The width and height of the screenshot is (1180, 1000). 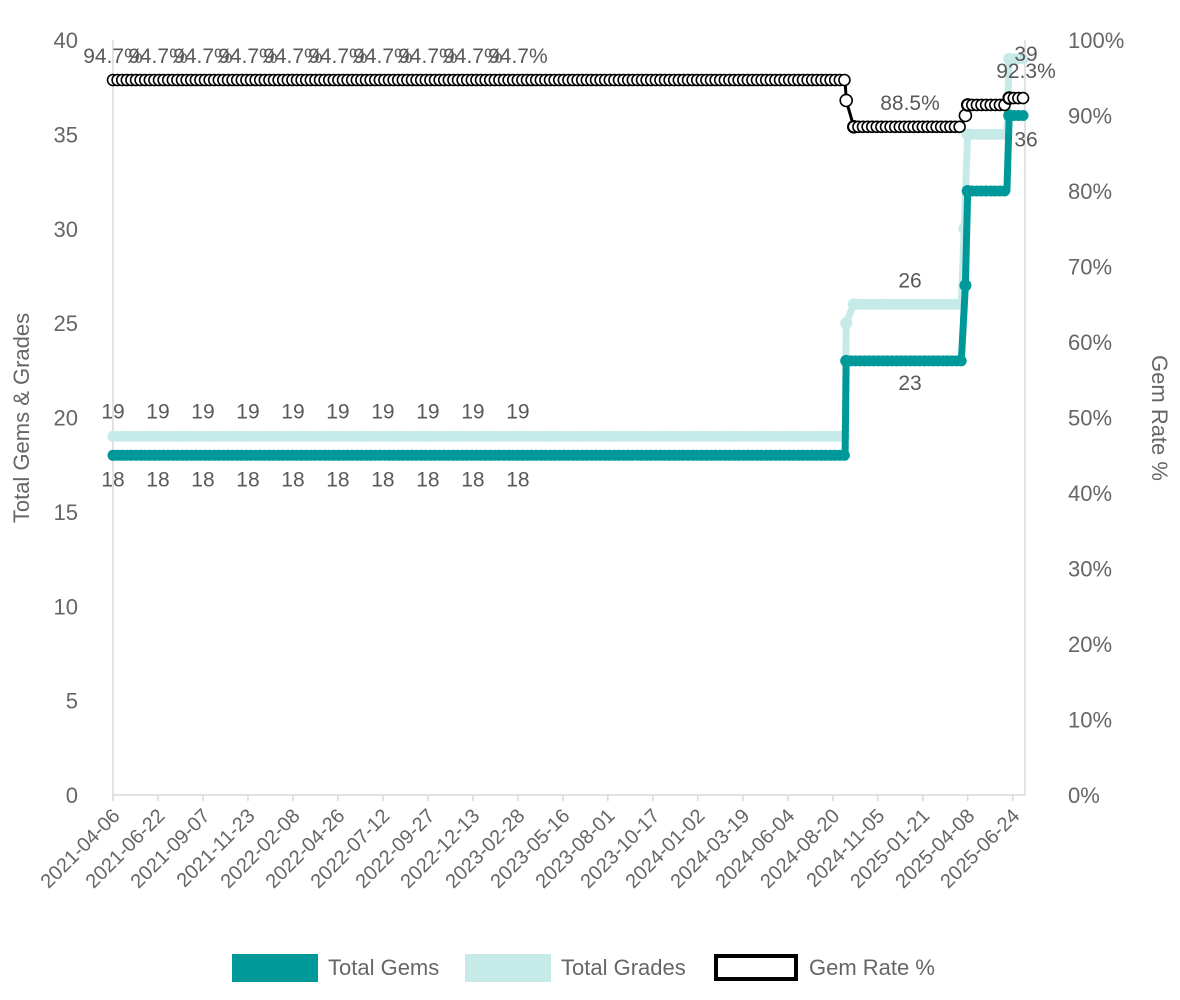 What do you see at coordinates (66, 606) in the screenshot?
I see `y-left-tick-label: 10` at bounding box center [66, 606].